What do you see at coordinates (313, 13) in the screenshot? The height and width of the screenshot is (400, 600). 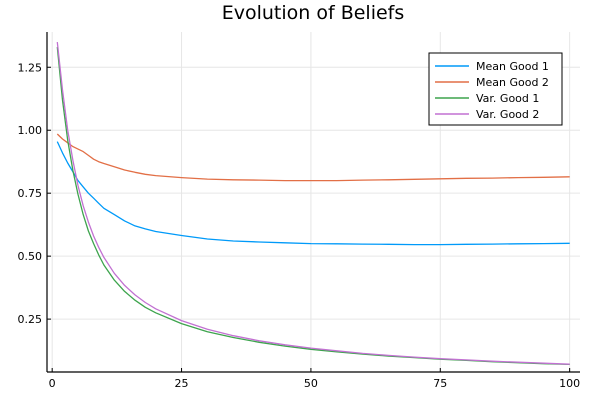 I see `chart-title: Evolution of Beliefs` at bounding box center [313, 13].